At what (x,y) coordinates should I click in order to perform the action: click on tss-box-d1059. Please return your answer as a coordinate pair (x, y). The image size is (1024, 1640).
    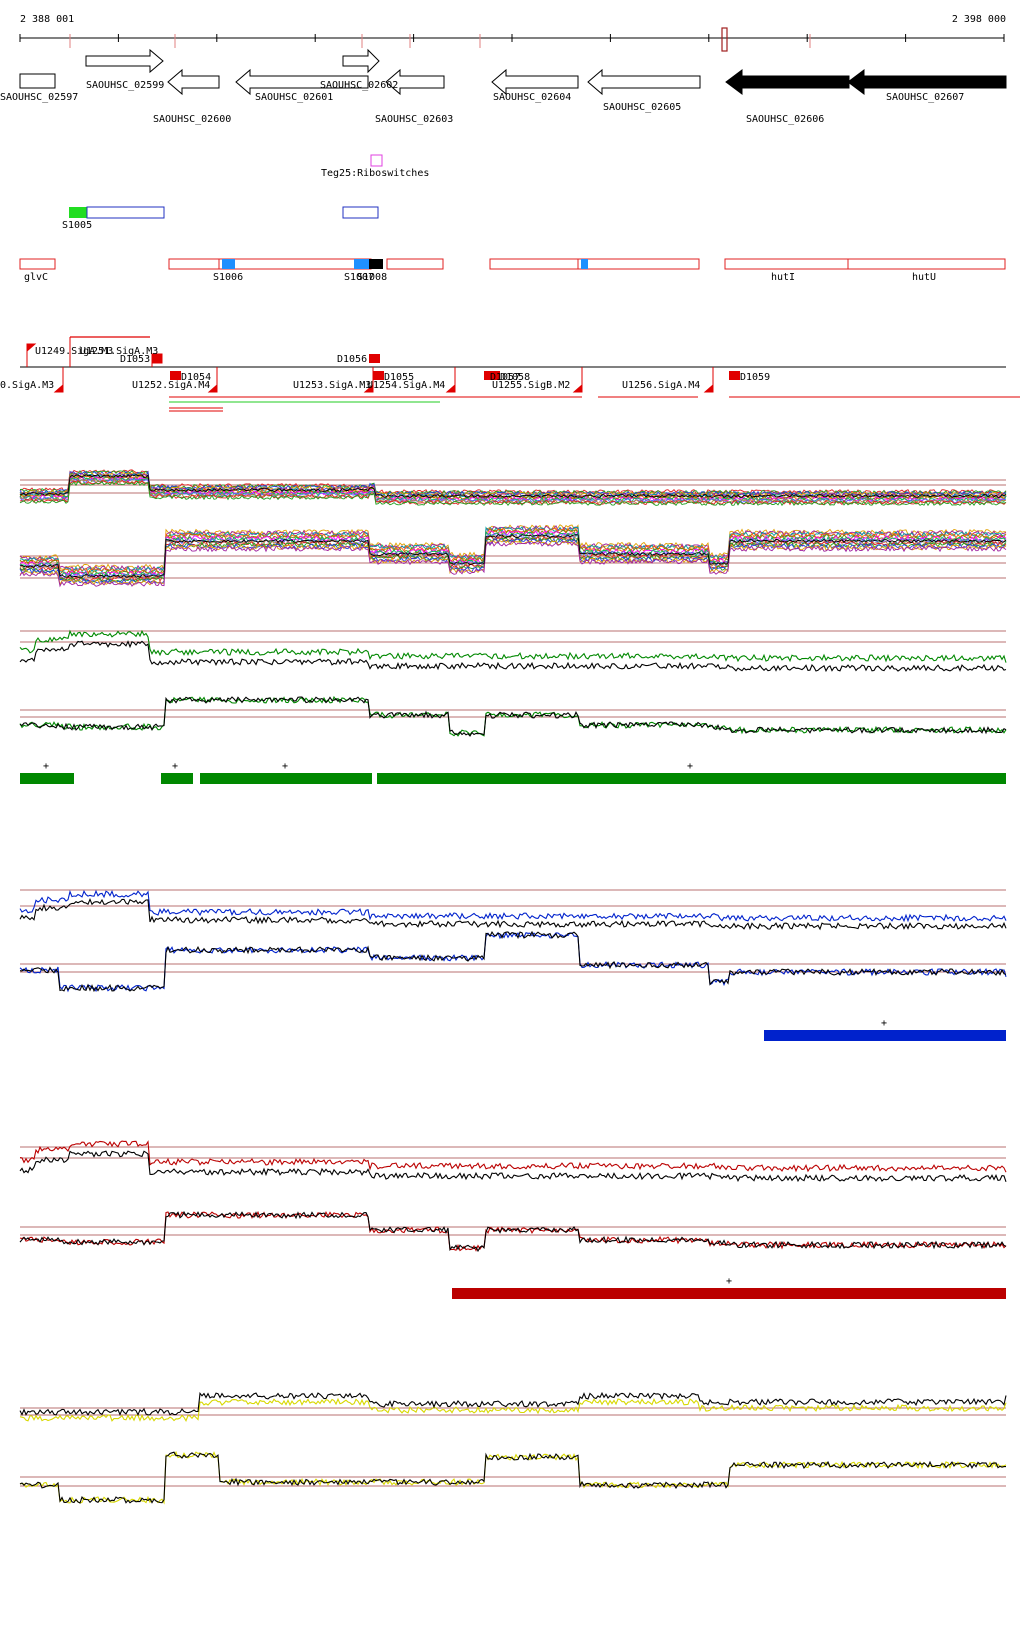
    Looking at the image, I should click on (734, 375).